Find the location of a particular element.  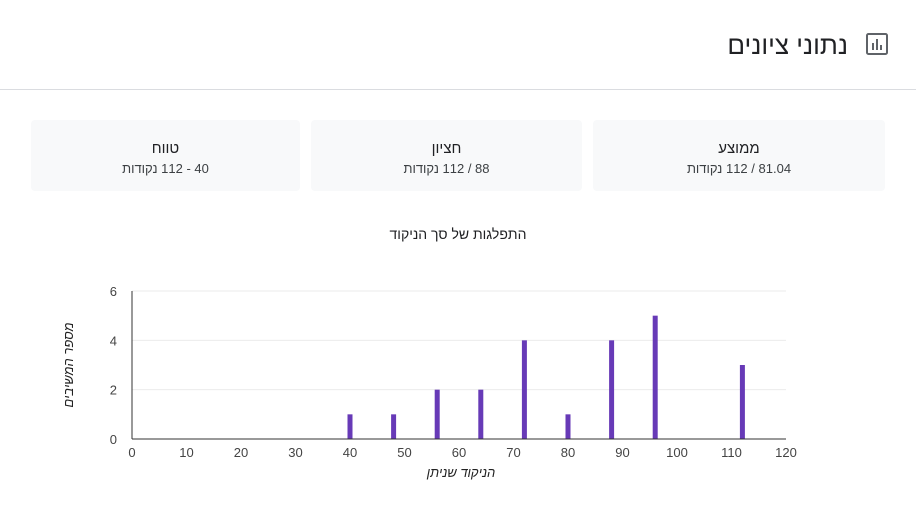

stat-value: 88 / 112 נקודות is located at coordinates (446, 168).